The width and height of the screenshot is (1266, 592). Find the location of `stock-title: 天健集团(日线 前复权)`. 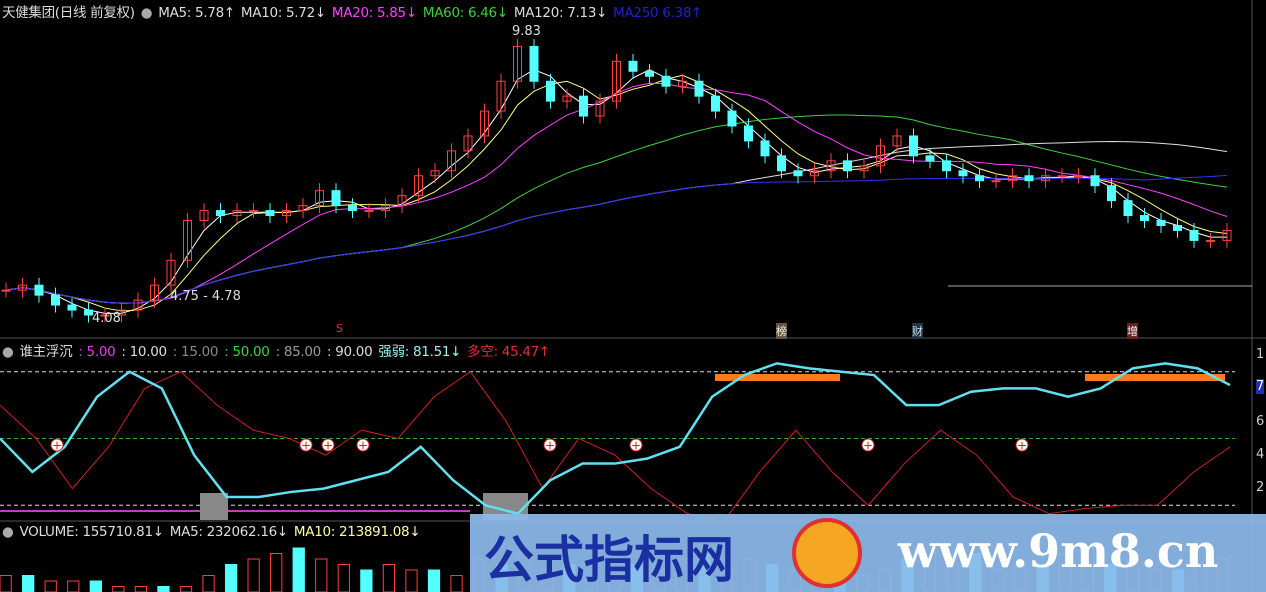

stock-title: 天健集团(日线 前复权) is located at coordinates (68, 13).